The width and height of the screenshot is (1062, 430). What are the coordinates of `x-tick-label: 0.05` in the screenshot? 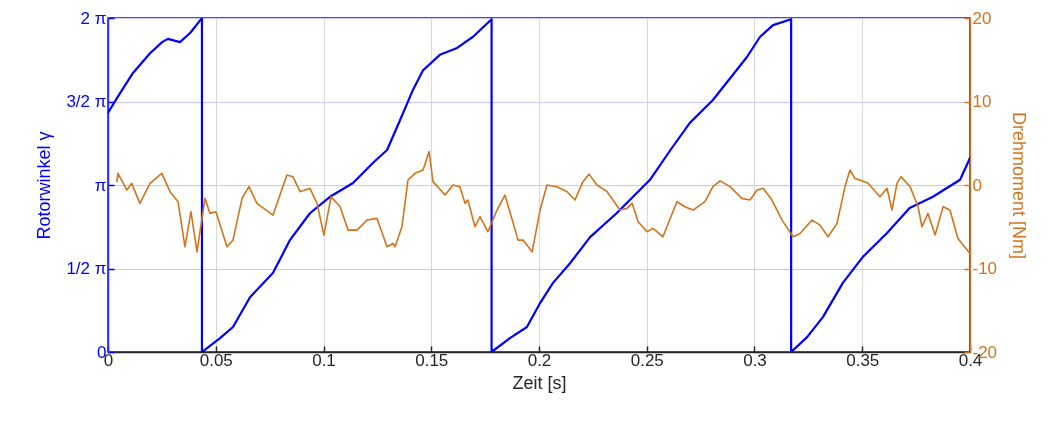 It's located at (216, 360).